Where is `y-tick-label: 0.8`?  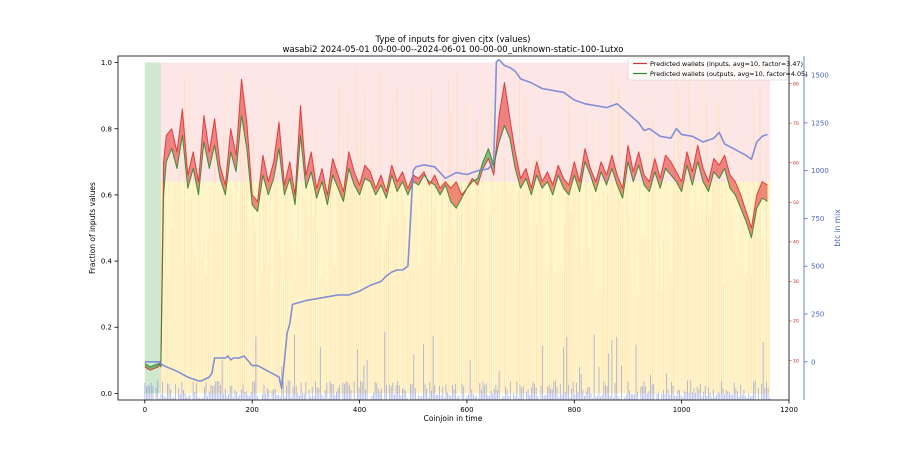
y-tick-label: 0.8 is located at coordinates (106, 129).